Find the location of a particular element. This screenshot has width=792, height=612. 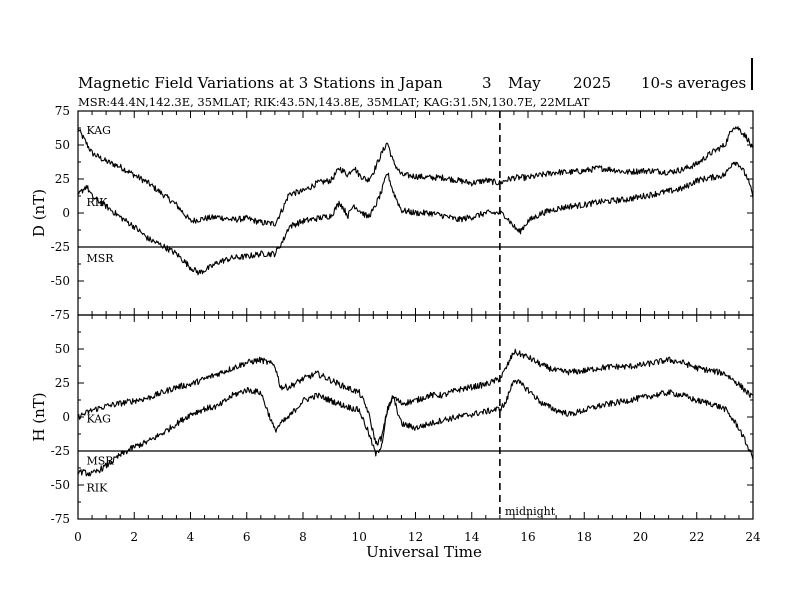

x-tick-label-2: 4 is located at coordinates (191, 537).